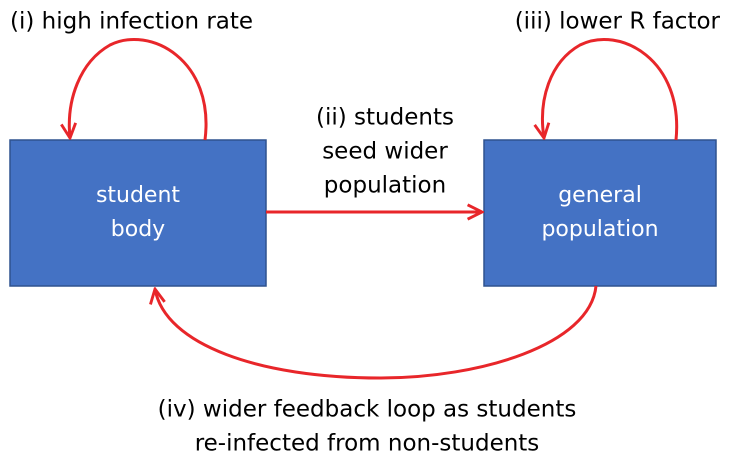 The image size is (733, 459). Describe the element at coordinates (138, 195) in the screenshot. I see `node-label: student` at that location.